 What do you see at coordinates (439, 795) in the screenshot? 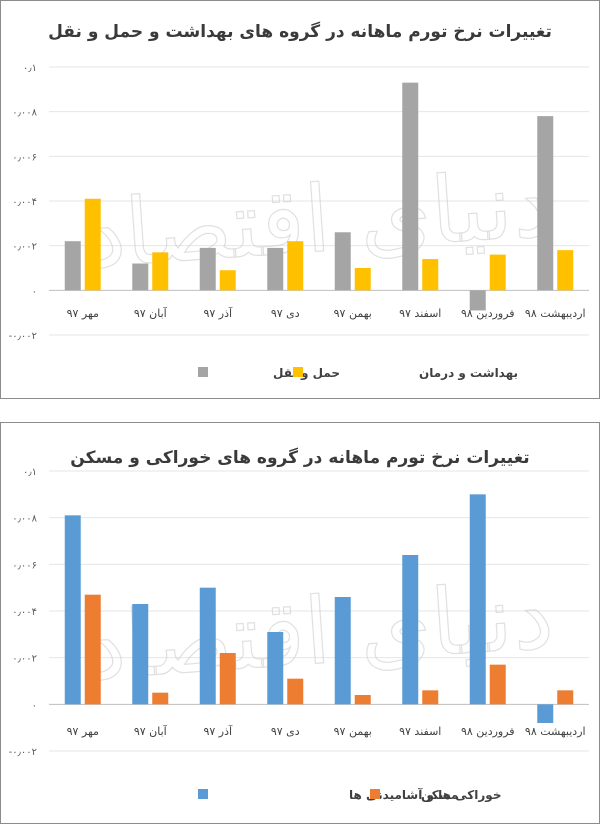
I see `legend-label: مسکن` at bounding box center [439, 795].